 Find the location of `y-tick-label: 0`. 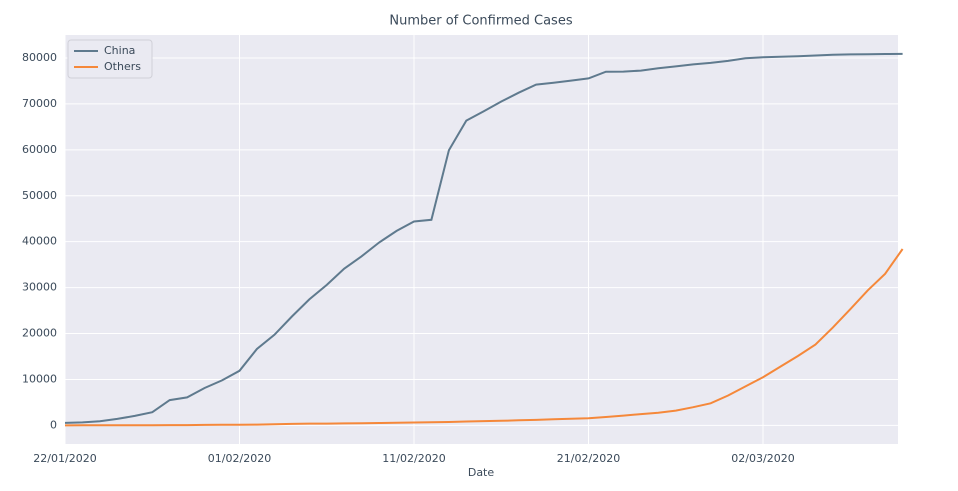

y-tick-label: 0 is located at coordinates (53, 424).